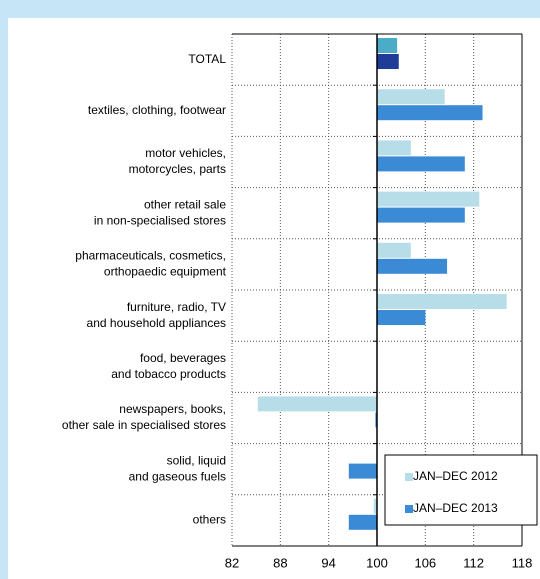 The width and height of the screenshot is (540, 579). What do you see at coordinates (165, 272) in the screenshot?
I see `y-tick-label: orthopaedic equipment` at bounding box center [165, 272].